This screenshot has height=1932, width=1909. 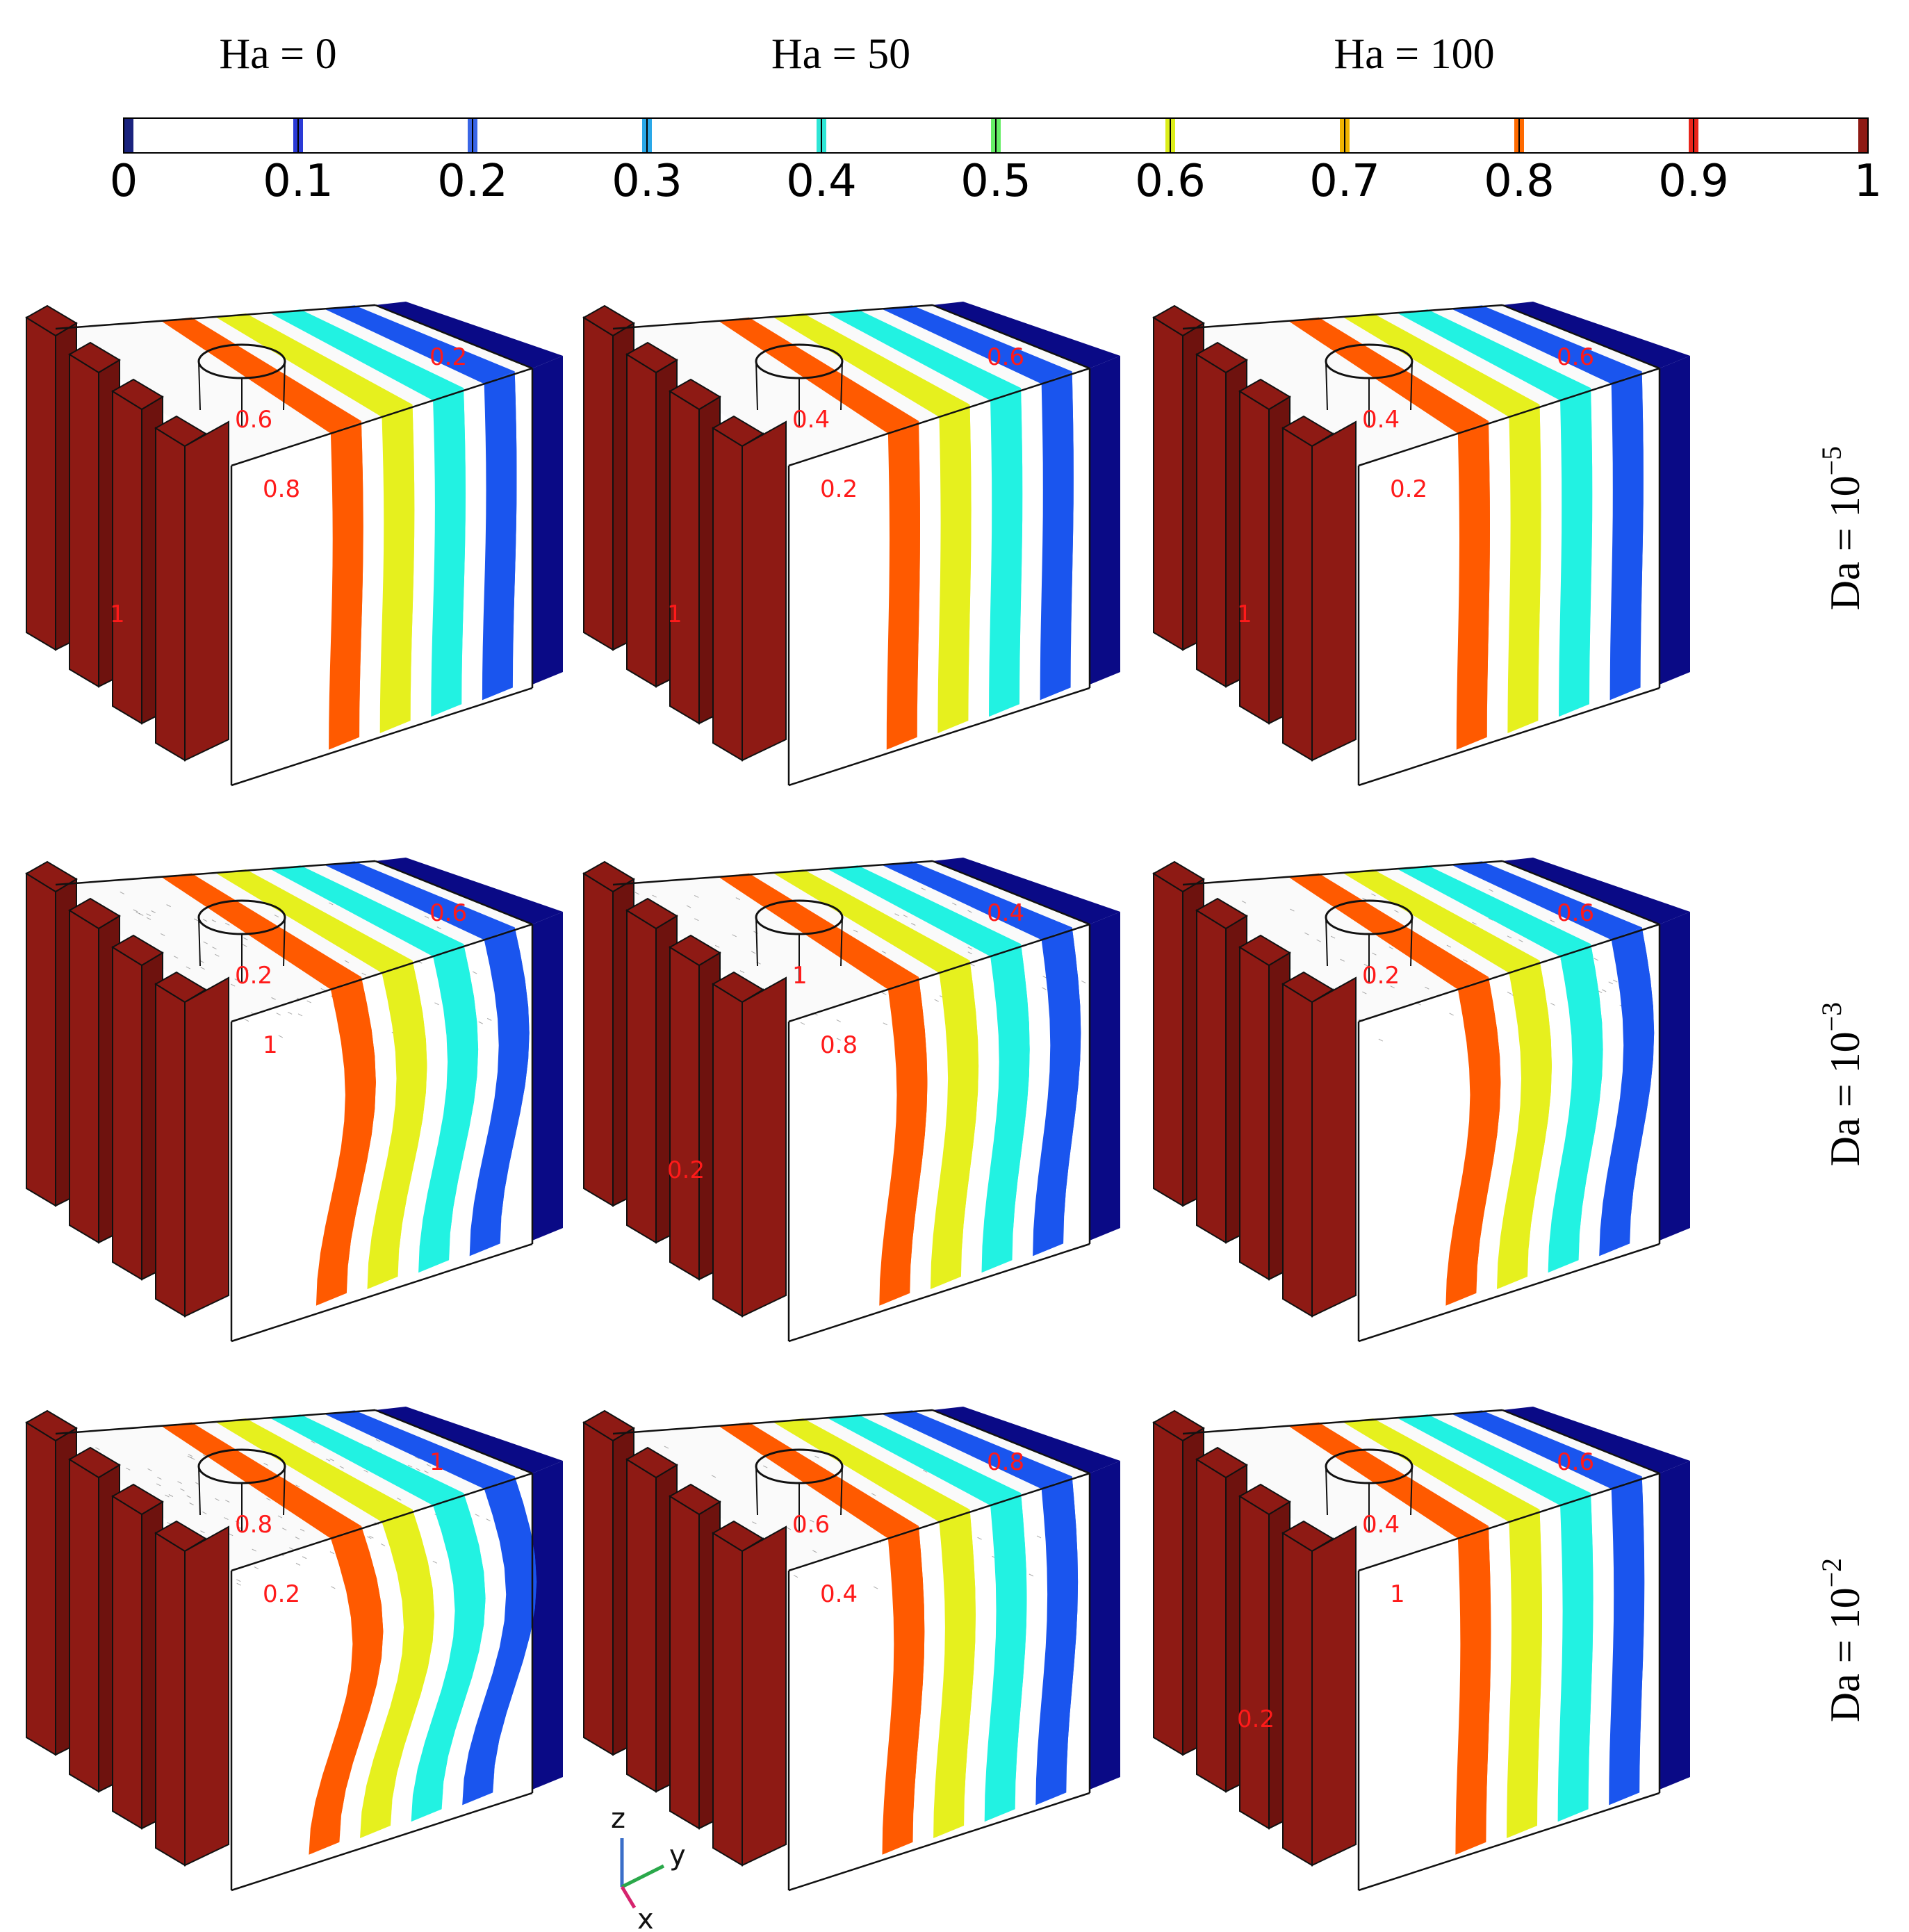 I want to click on row-title-base: Da = 10, so click(x=1845, y=1654).